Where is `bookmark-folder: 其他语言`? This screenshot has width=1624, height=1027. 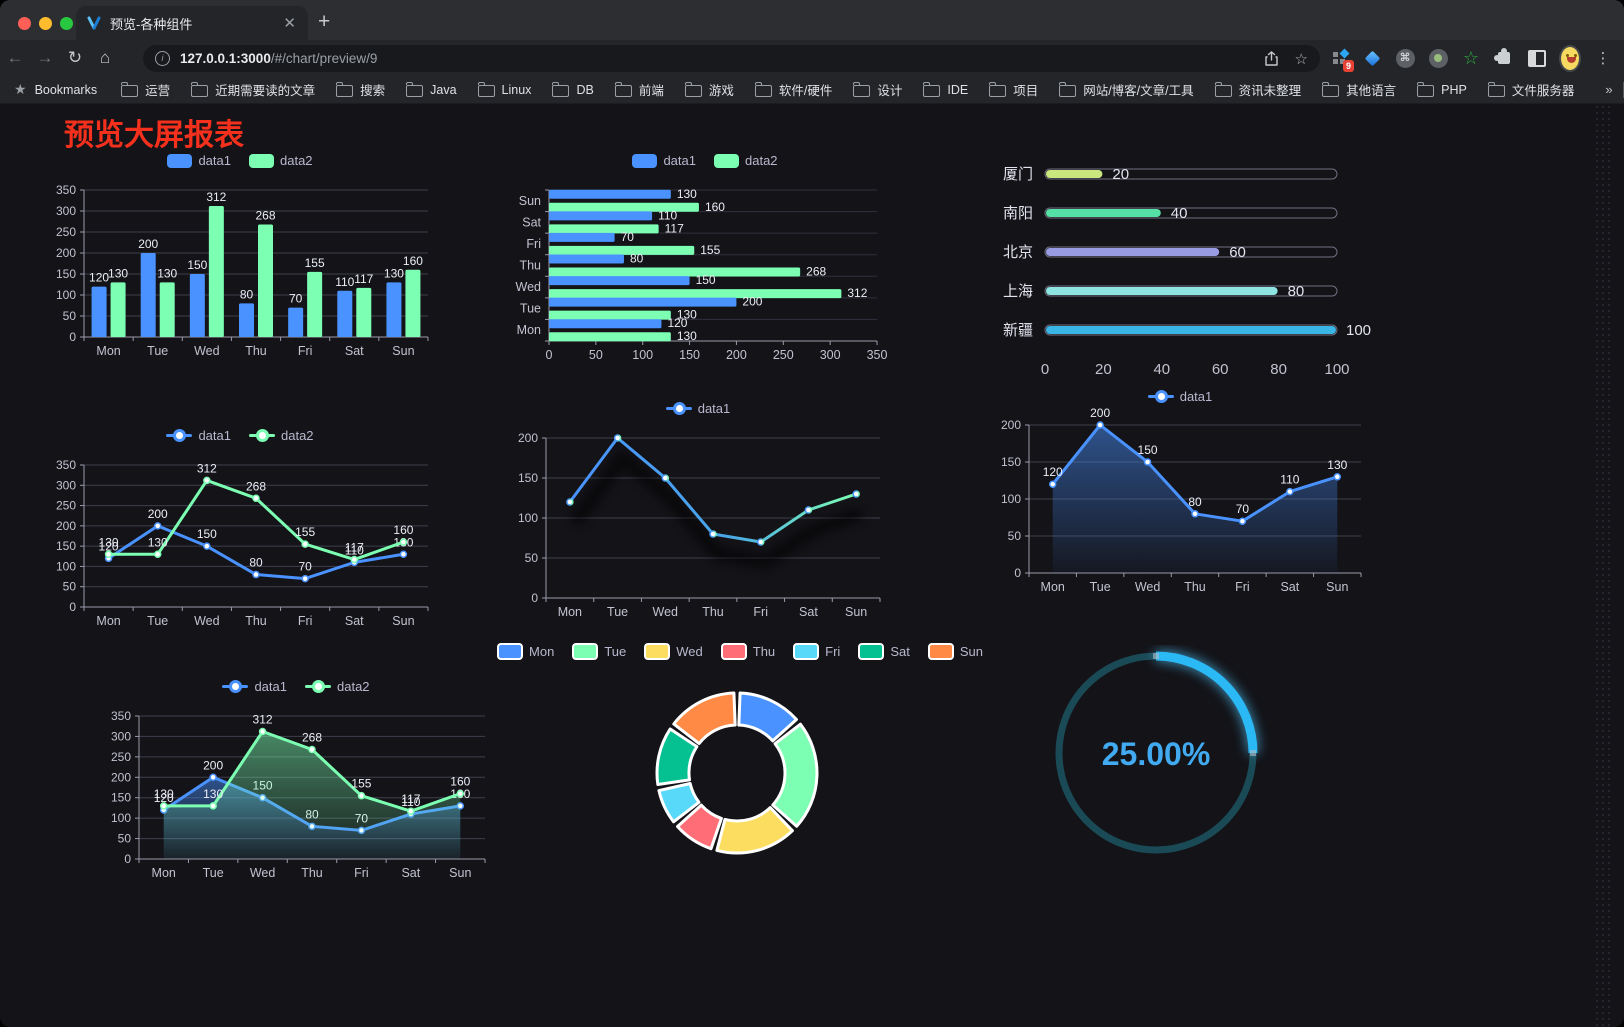
bookmark-folder: 其他语言 is located at coordinates (1359, 89).